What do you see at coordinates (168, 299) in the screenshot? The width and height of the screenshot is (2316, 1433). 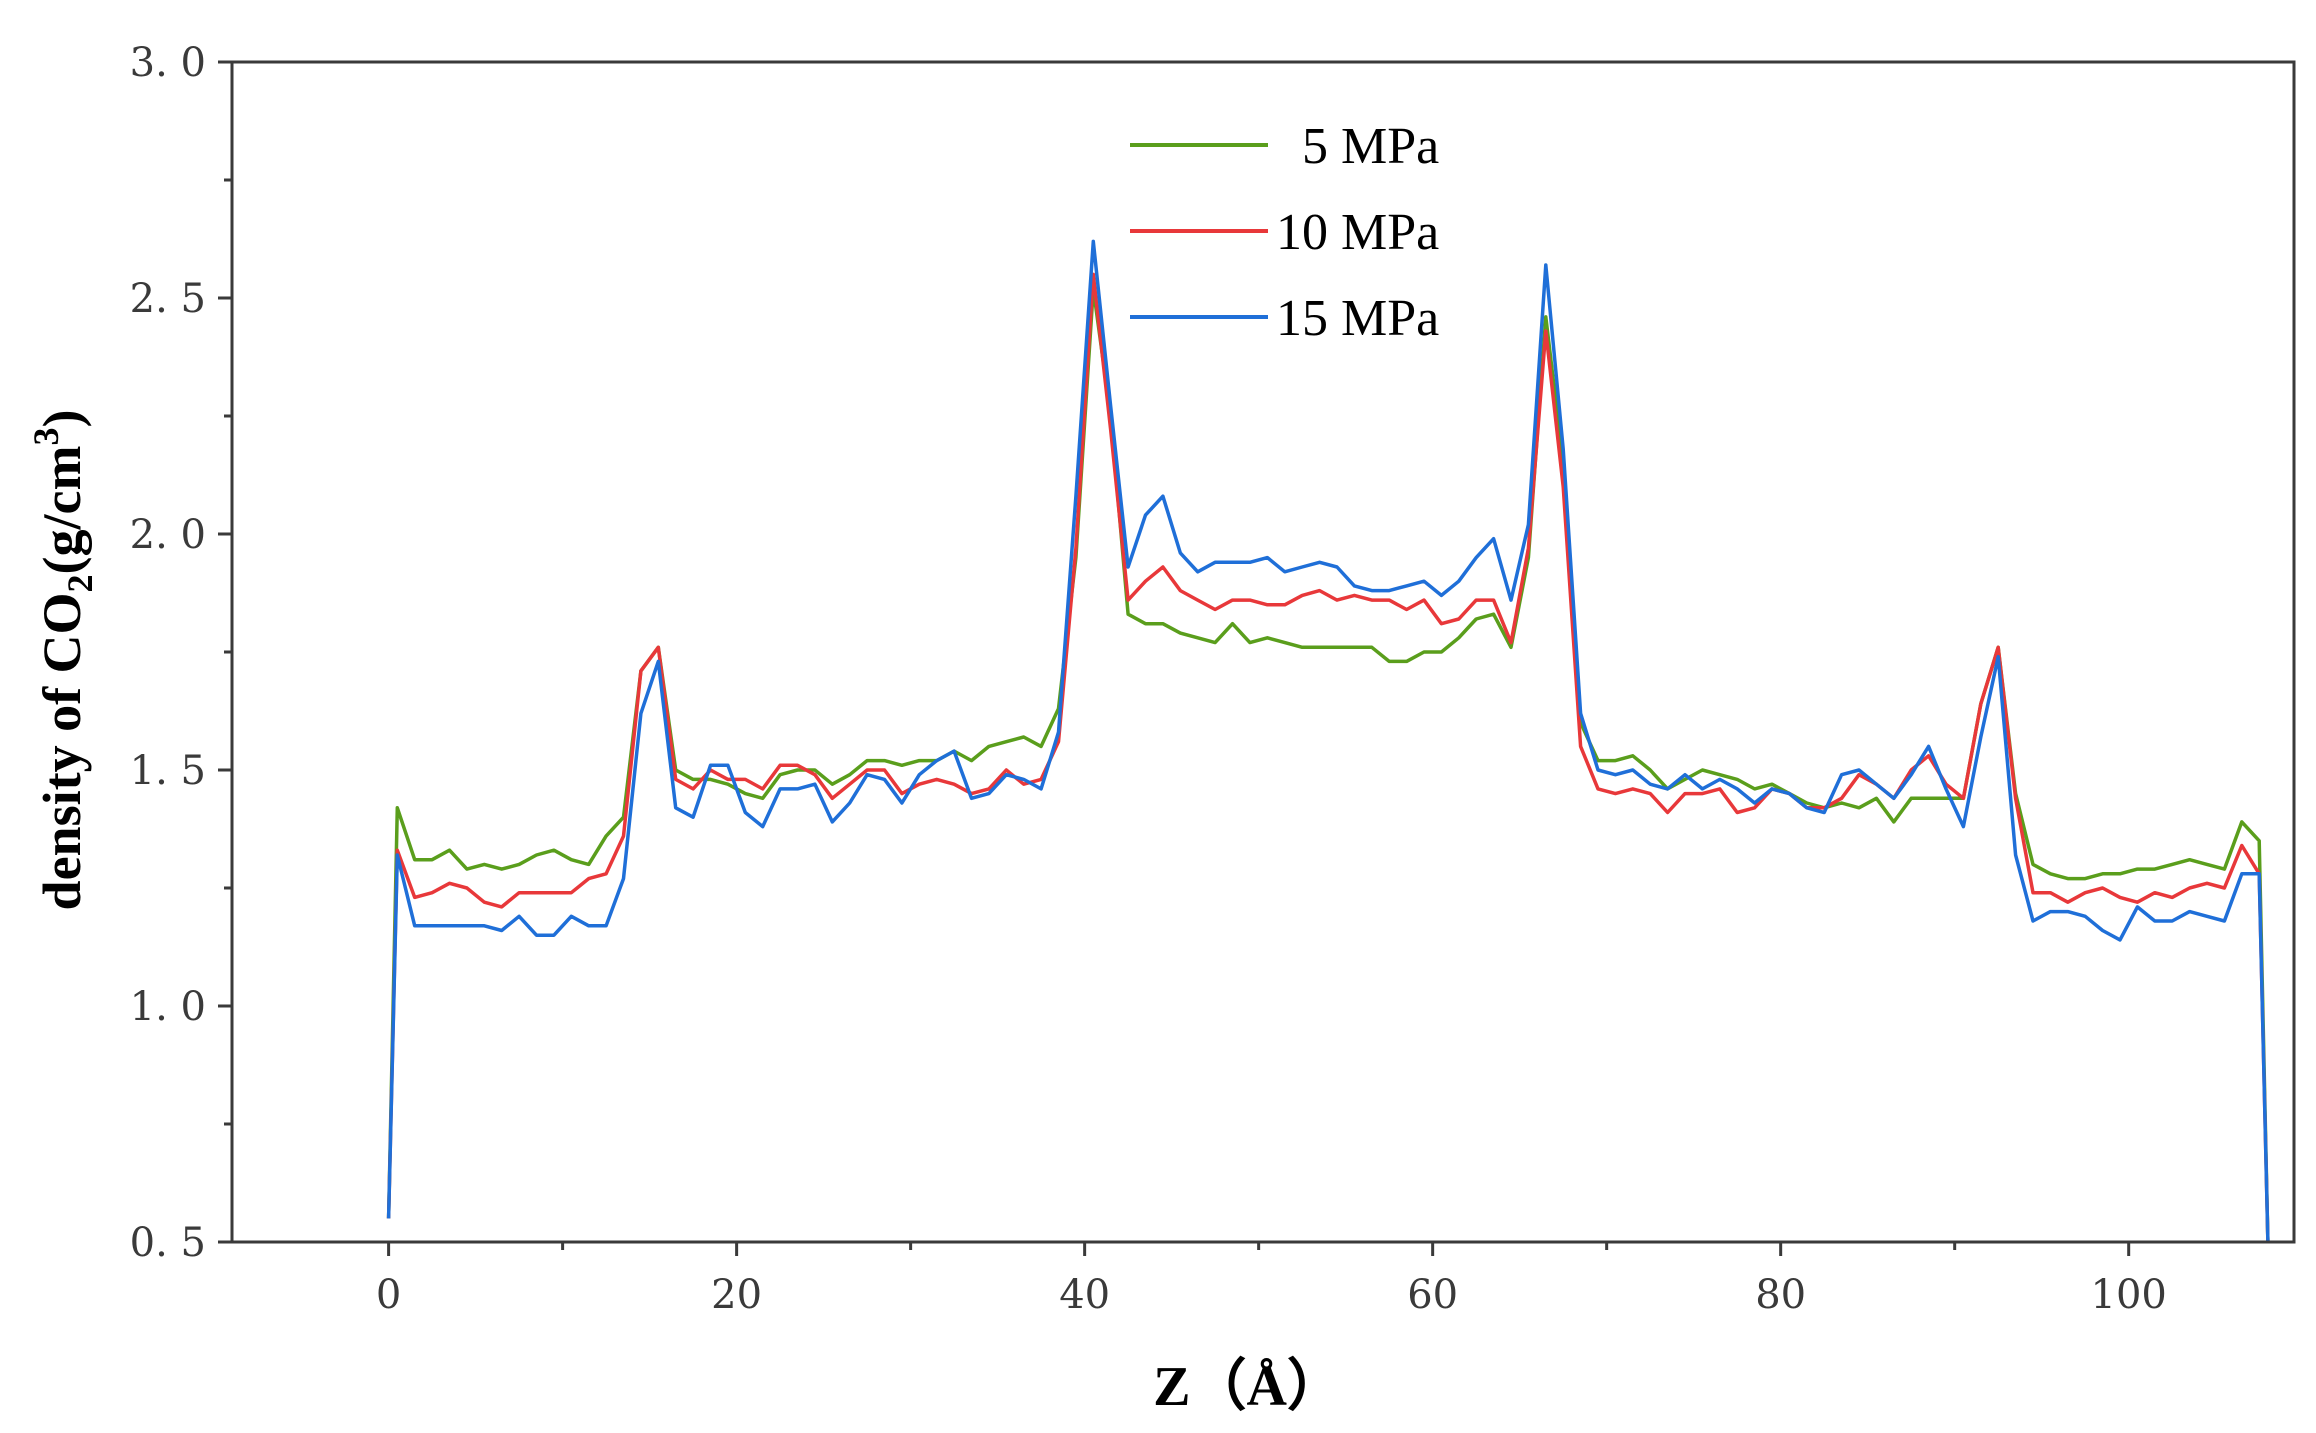 I see `y-tick-label: 2. 5` at bounding box center [168, 299].